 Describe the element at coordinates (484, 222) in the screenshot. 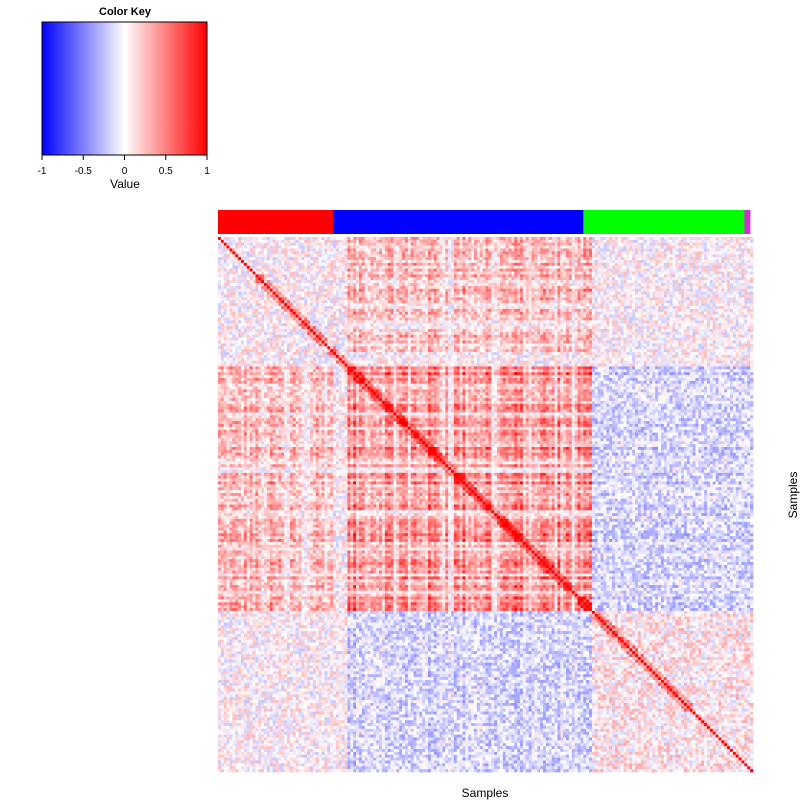

I see `group-color-bar` at that location.